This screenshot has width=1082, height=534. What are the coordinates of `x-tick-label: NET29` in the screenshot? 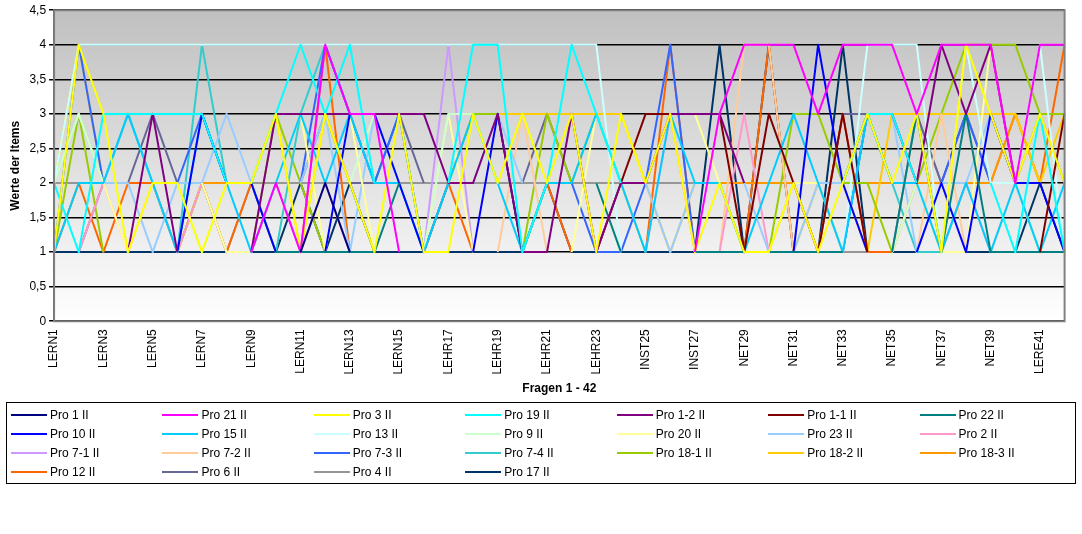 It's located at (743, 347).